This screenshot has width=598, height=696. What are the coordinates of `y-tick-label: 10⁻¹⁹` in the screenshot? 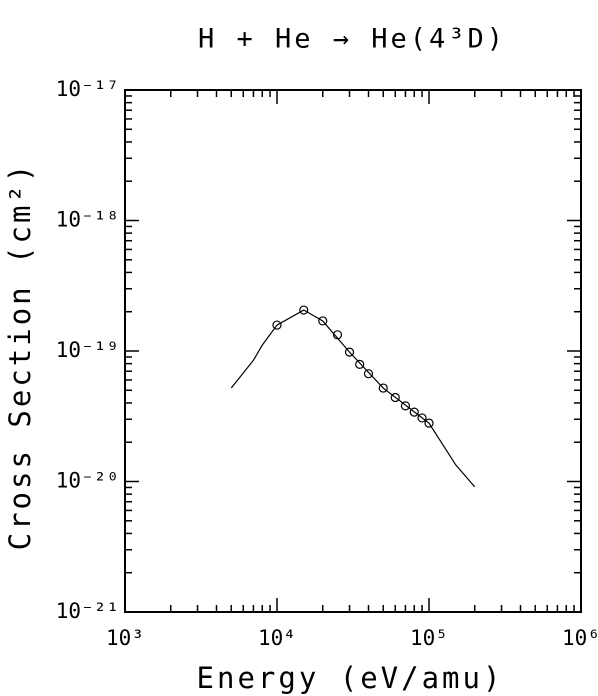 It's located at (87, 350).